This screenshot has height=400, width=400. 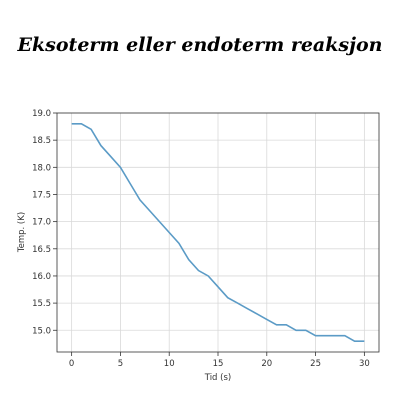 I want to click on y-axis-label: Temp. (K), so click(x=22, y=232).